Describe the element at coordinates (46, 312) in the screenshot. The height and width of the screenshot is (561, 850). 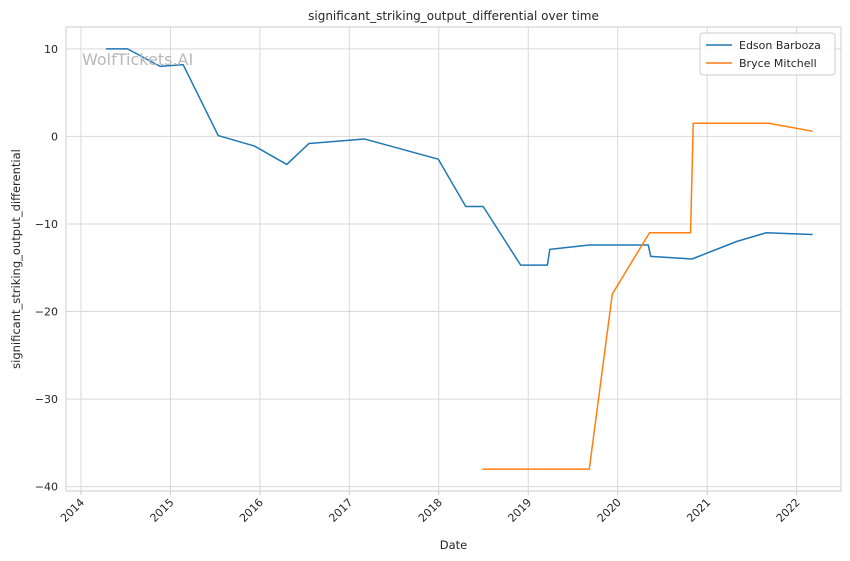
I see `y-tick-label: −20` at that location.